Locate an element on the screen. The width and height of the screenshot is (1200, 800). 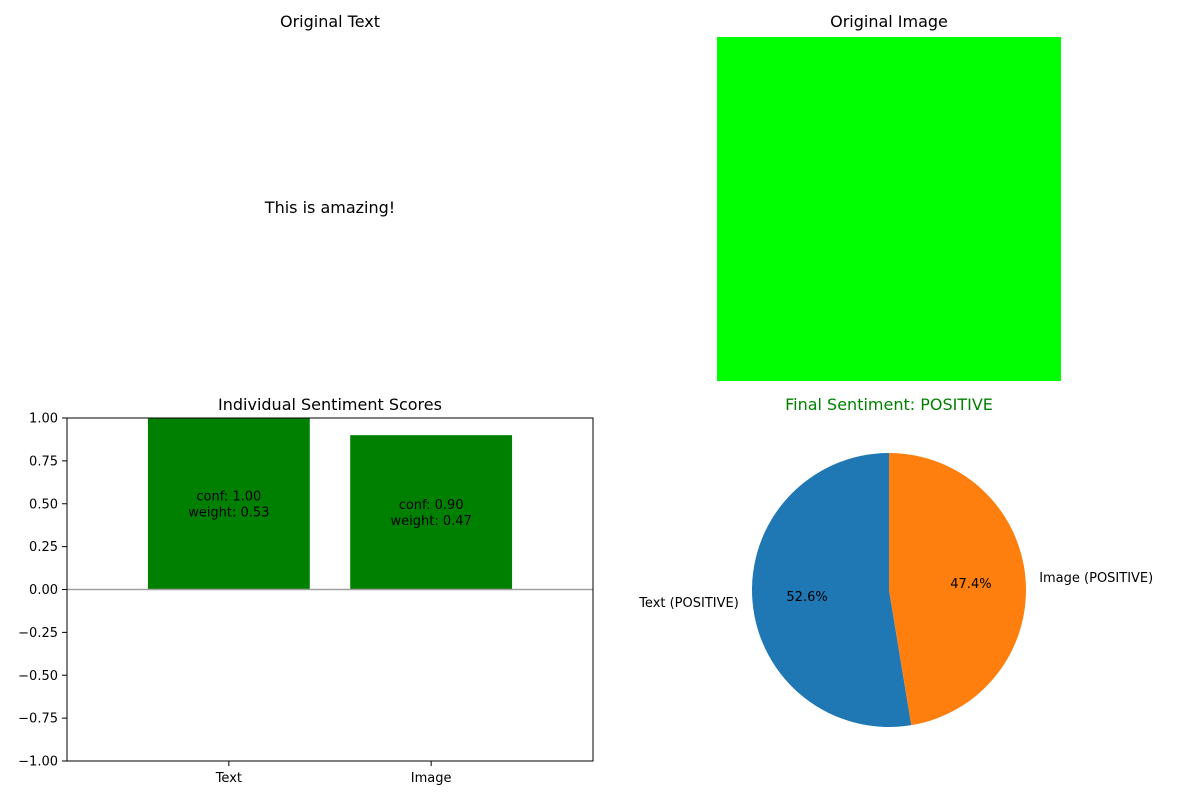
y-tick-label: 0.75 is located at coordinates (43, 461).